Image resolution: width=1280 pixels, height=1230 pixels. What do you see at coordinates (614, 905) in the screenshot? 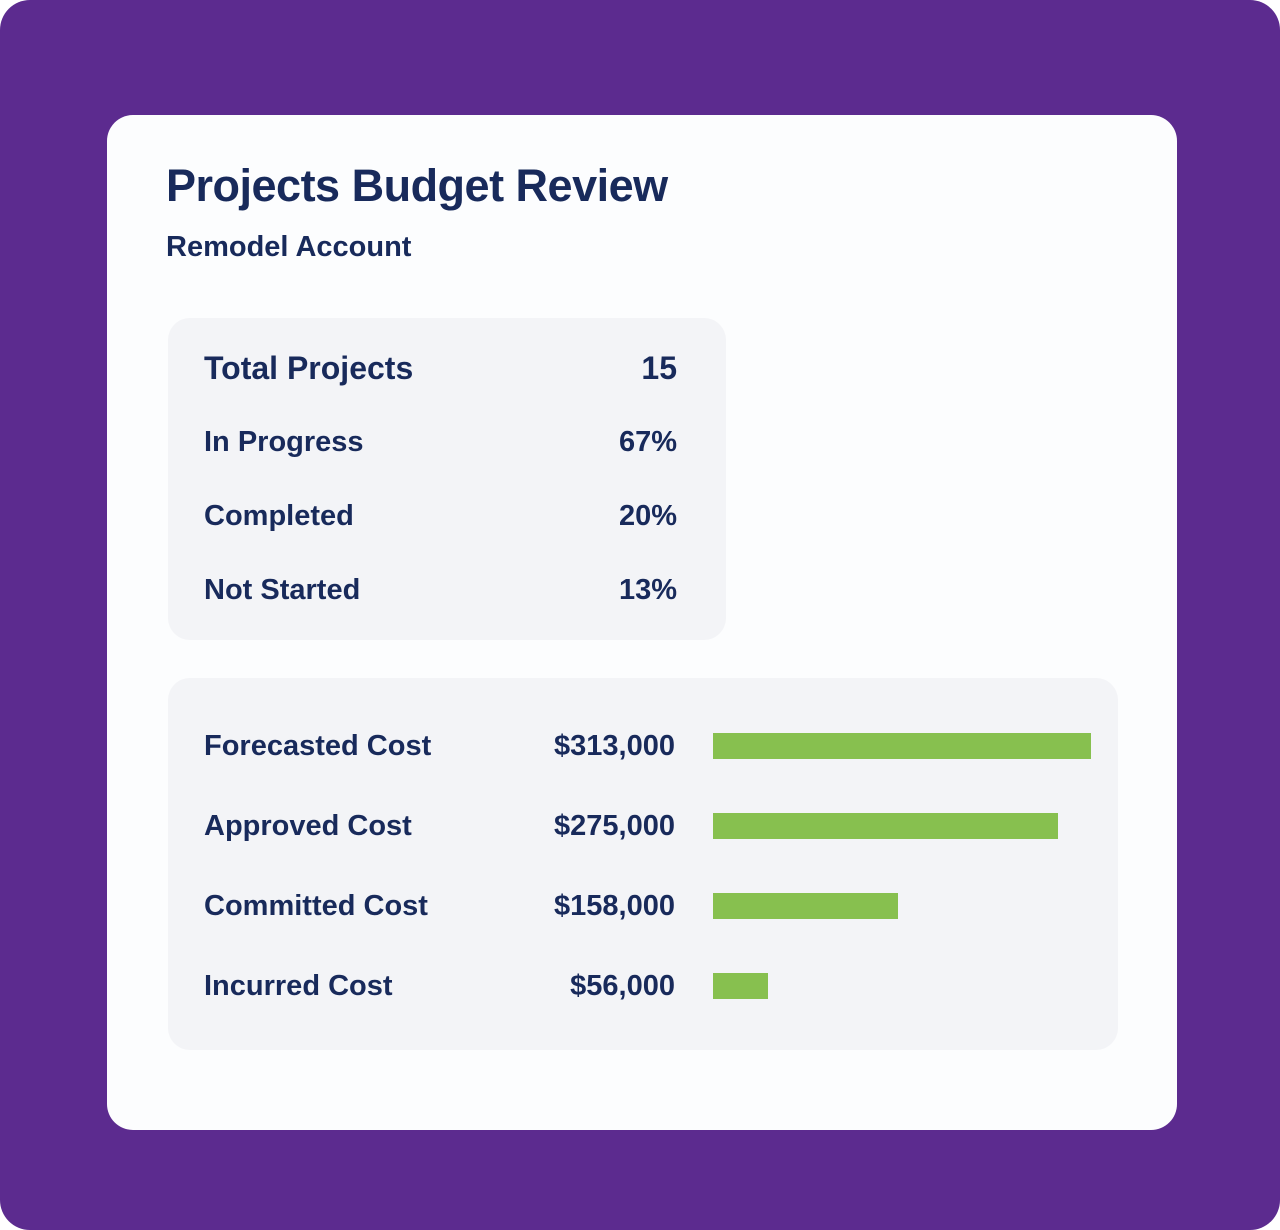
I see `cost-value: $158,000` at bounding box center [614, 905].